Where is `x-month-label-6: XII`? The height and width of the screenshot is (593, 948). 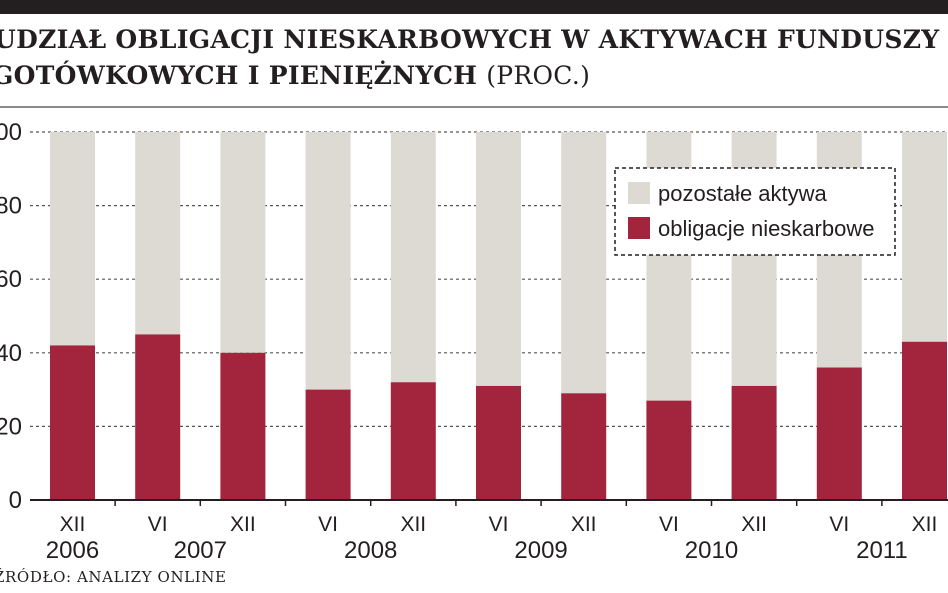
x-month-label-6: XII is located at coordinates (584, 524).